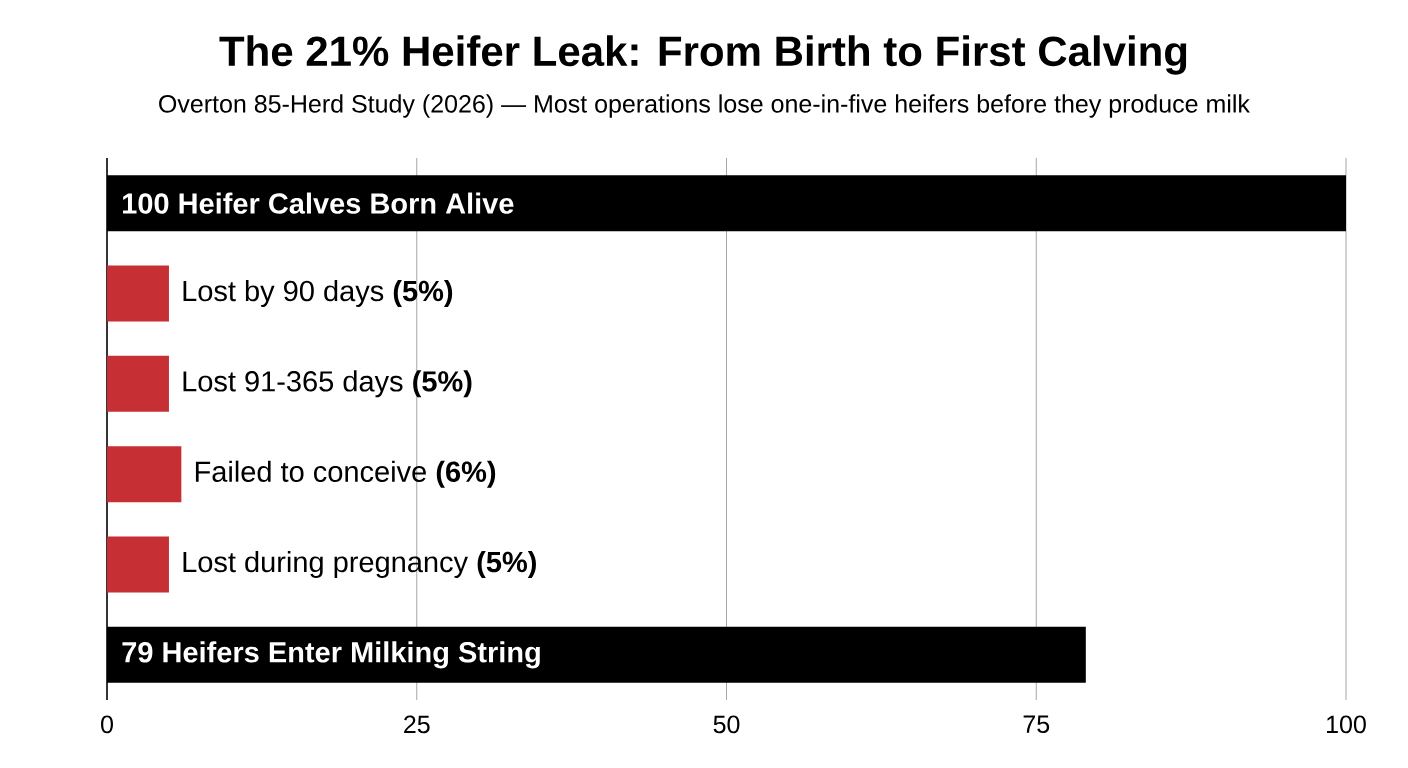 This screenshot has width=1408, height=768. Describe the element at coordinates (1346, 724) in the screenshot. I see `x-tick-label: 100` at that location.